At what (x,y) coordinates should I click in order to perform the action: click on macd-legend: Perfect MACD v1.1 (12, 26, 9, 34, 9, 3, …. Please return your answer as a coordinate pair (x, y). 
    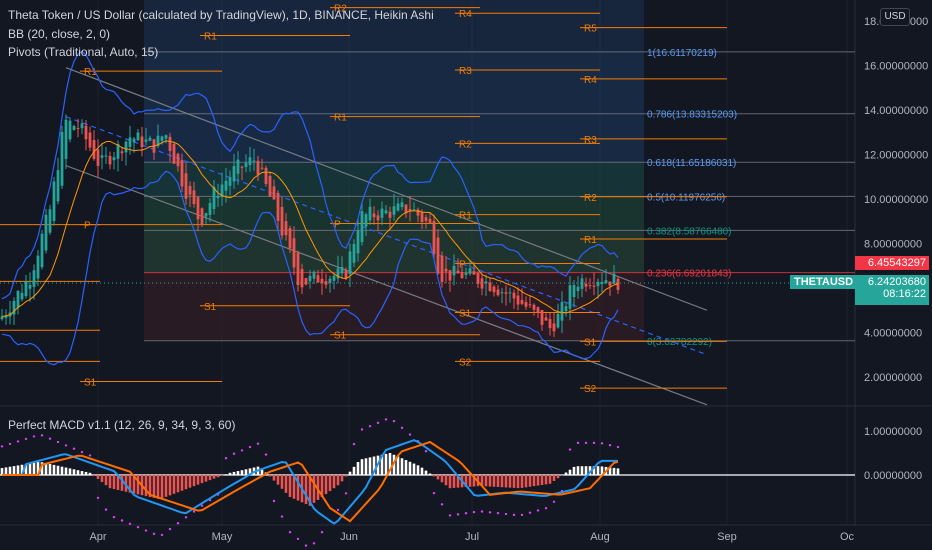
    Looking at the image, I should click on (122, 425).